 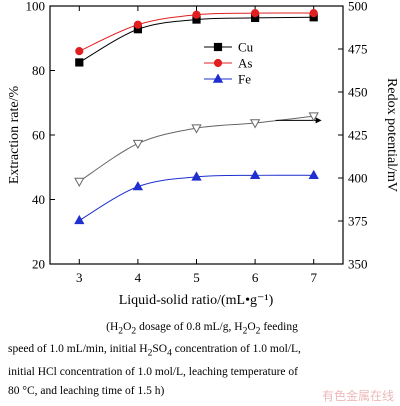 What do you see at coordinates (391, 135) in the screenshot?
I see `y-axis-right-label: Redox potential/mV` at bounding box center [391, 135].